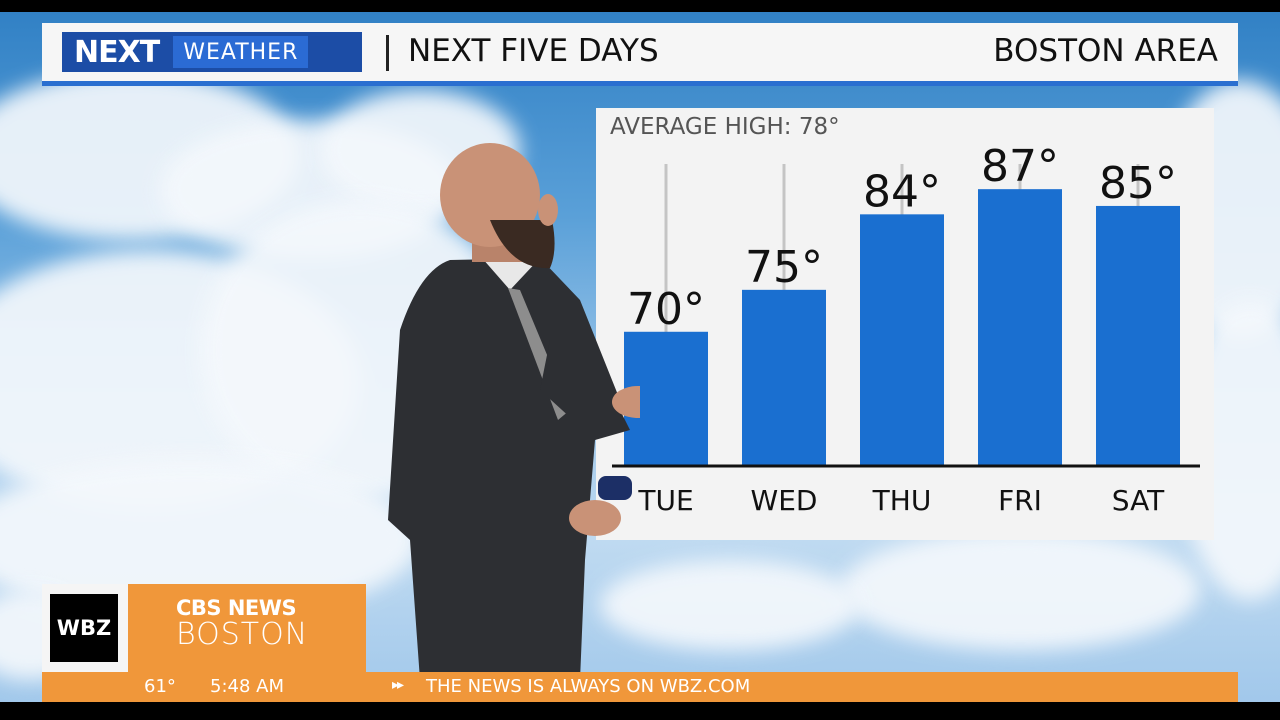 The image size is (1280, 720). I want to click on average-high-label: AVERAGE HIGH: 78°, so click(725, 127).